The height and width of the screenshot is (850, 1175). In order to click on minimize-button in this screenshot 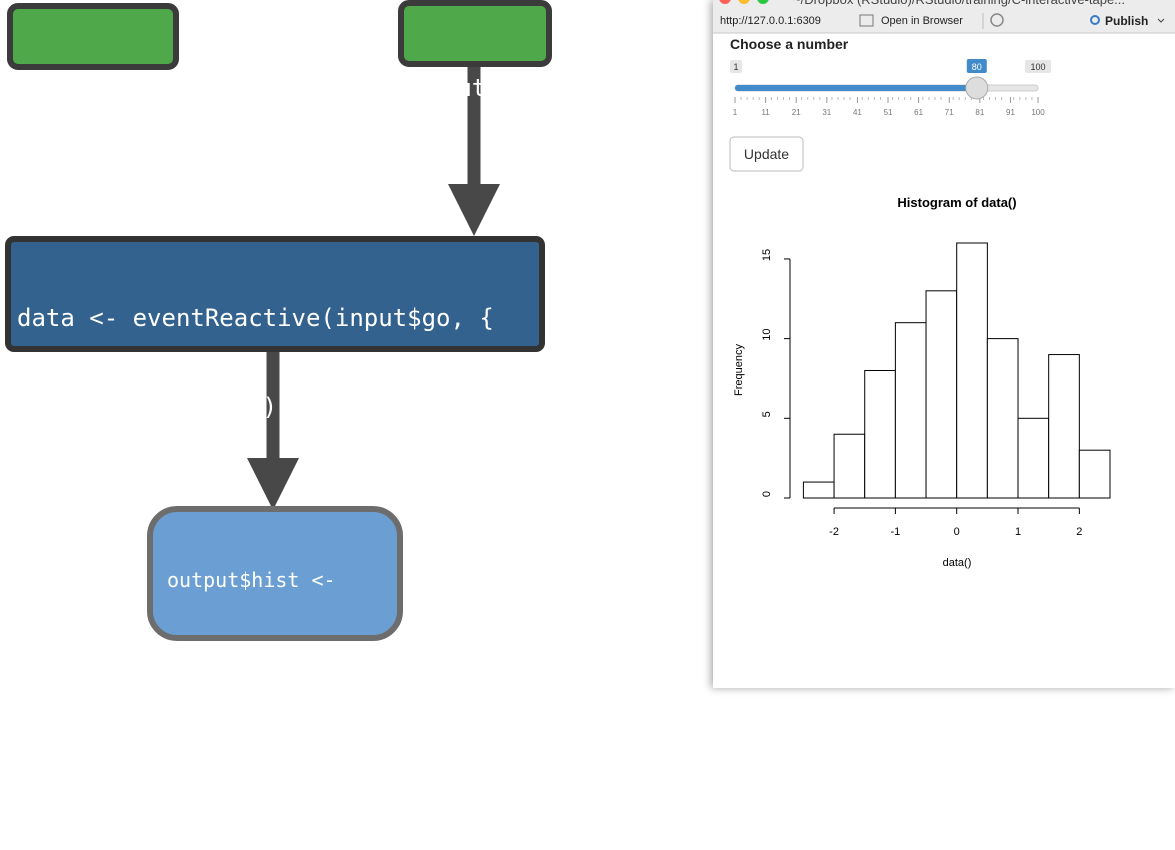, I will do `click(744, 2)`.